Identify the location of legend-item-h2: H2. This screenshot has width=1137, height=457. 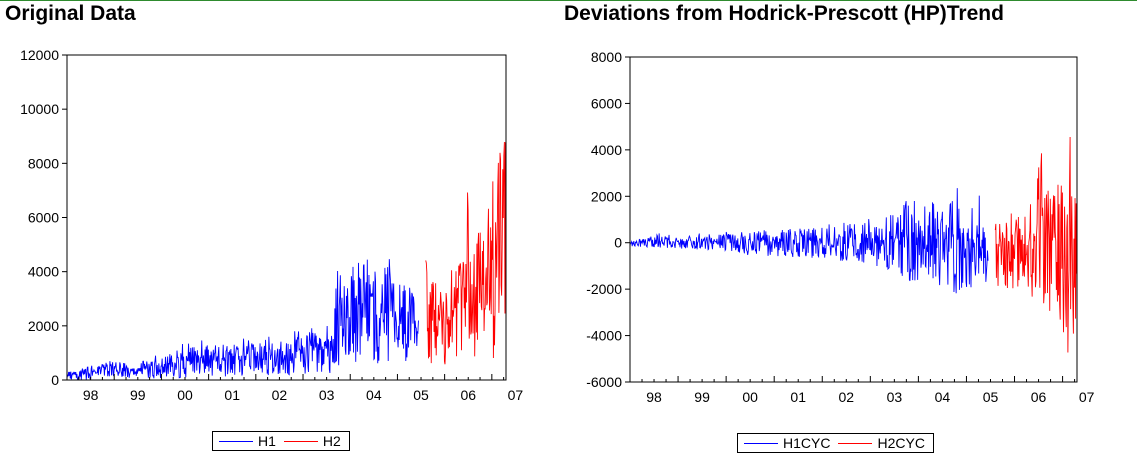
(312, 441).